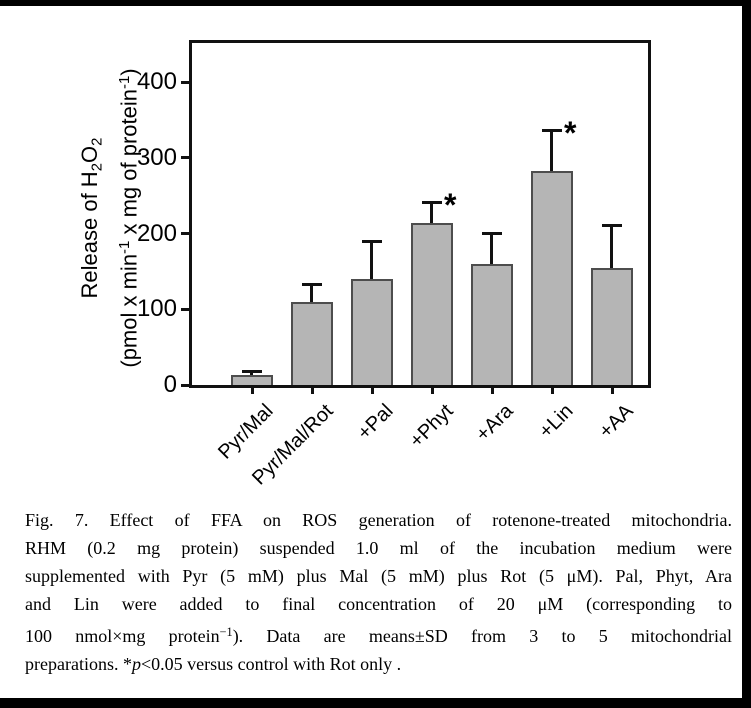 Image resolution: width=751 pixels, height=708 pixels. What do you see at coordinates (612, 226) in the screenshot?
I see `error-bar-cap-aa` at bounding box center [612, 226].